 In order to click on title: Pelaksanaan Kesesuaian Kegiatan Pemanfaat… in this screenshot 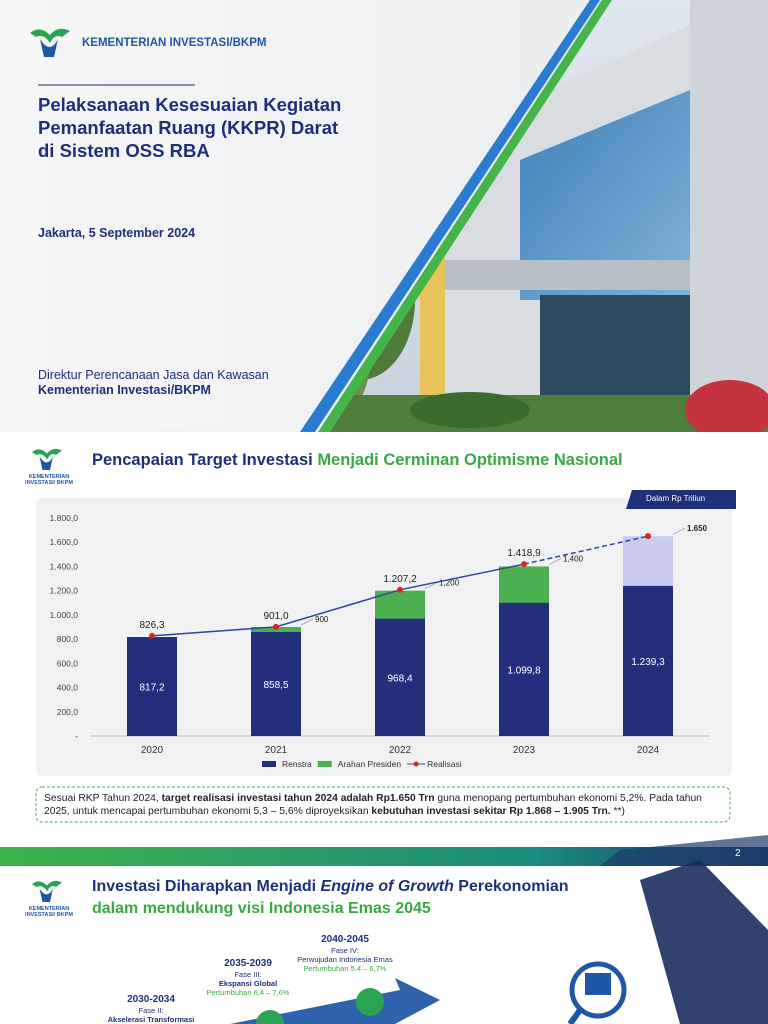, I will do `click(189, 127)`.